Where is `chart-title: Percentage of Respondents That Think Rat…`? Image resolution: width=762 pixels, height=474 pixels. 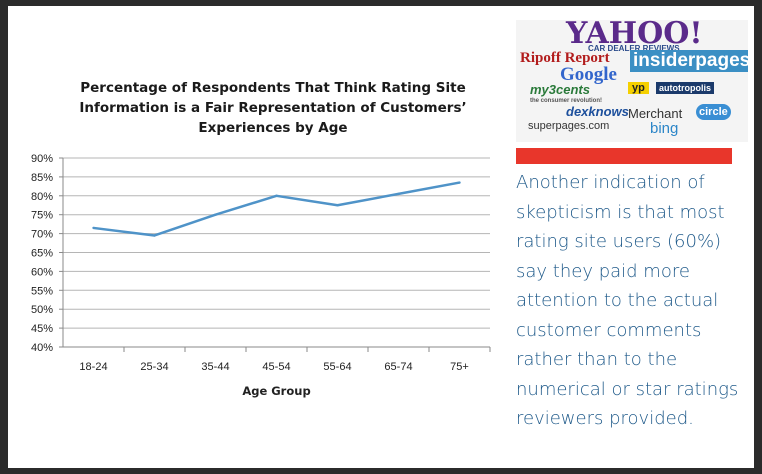 chart-title: Percentage of Respondents That Think Rat… is located at coordinates (273, 108).